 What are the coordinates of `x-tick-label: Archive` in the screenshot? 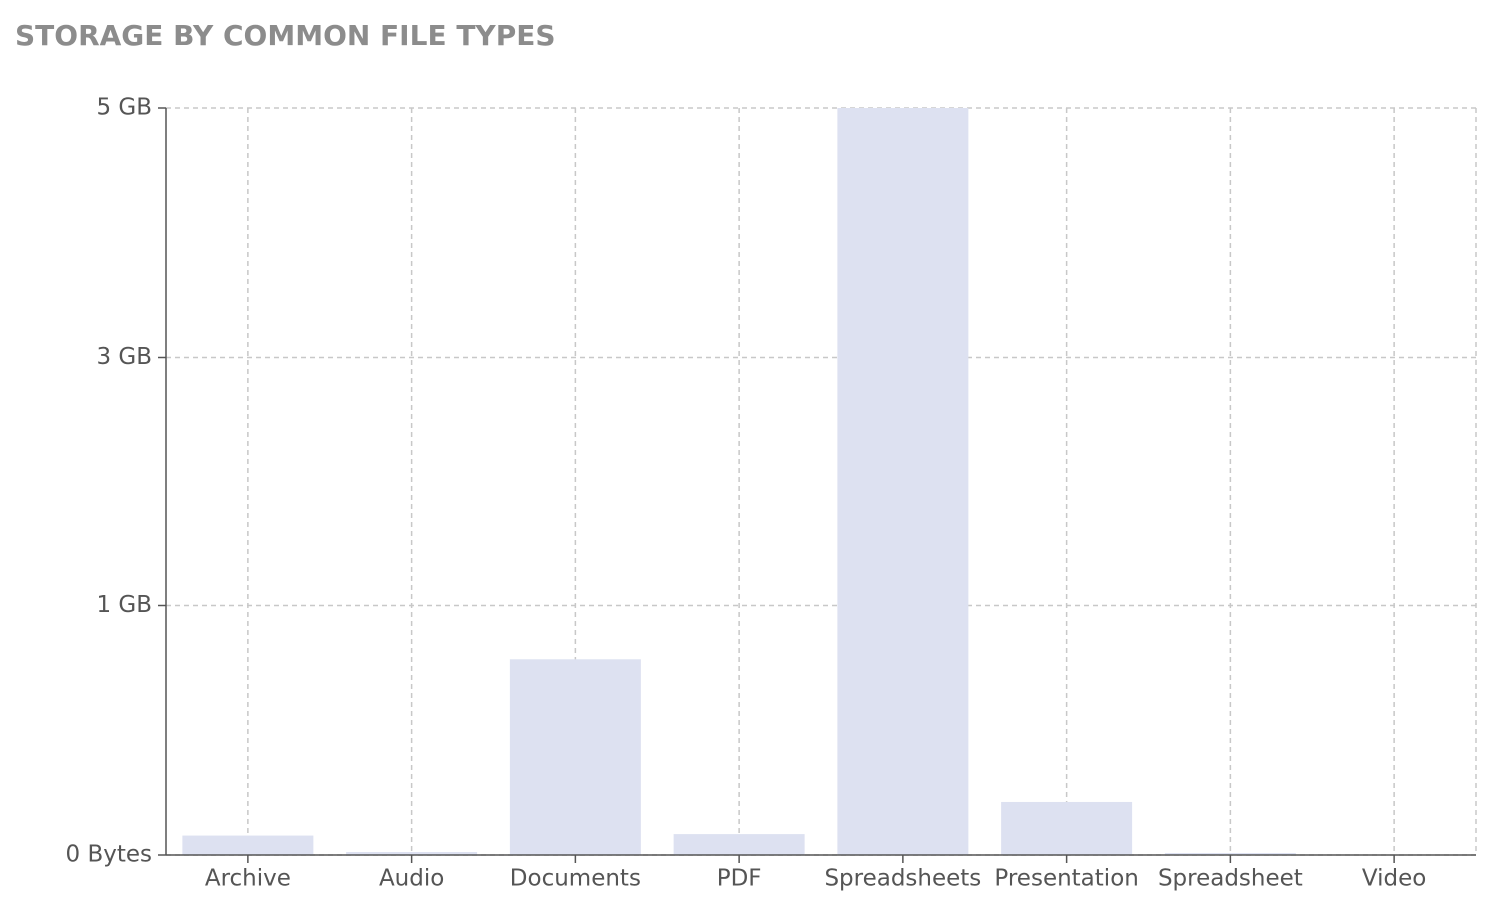 It's located at (248, 879).